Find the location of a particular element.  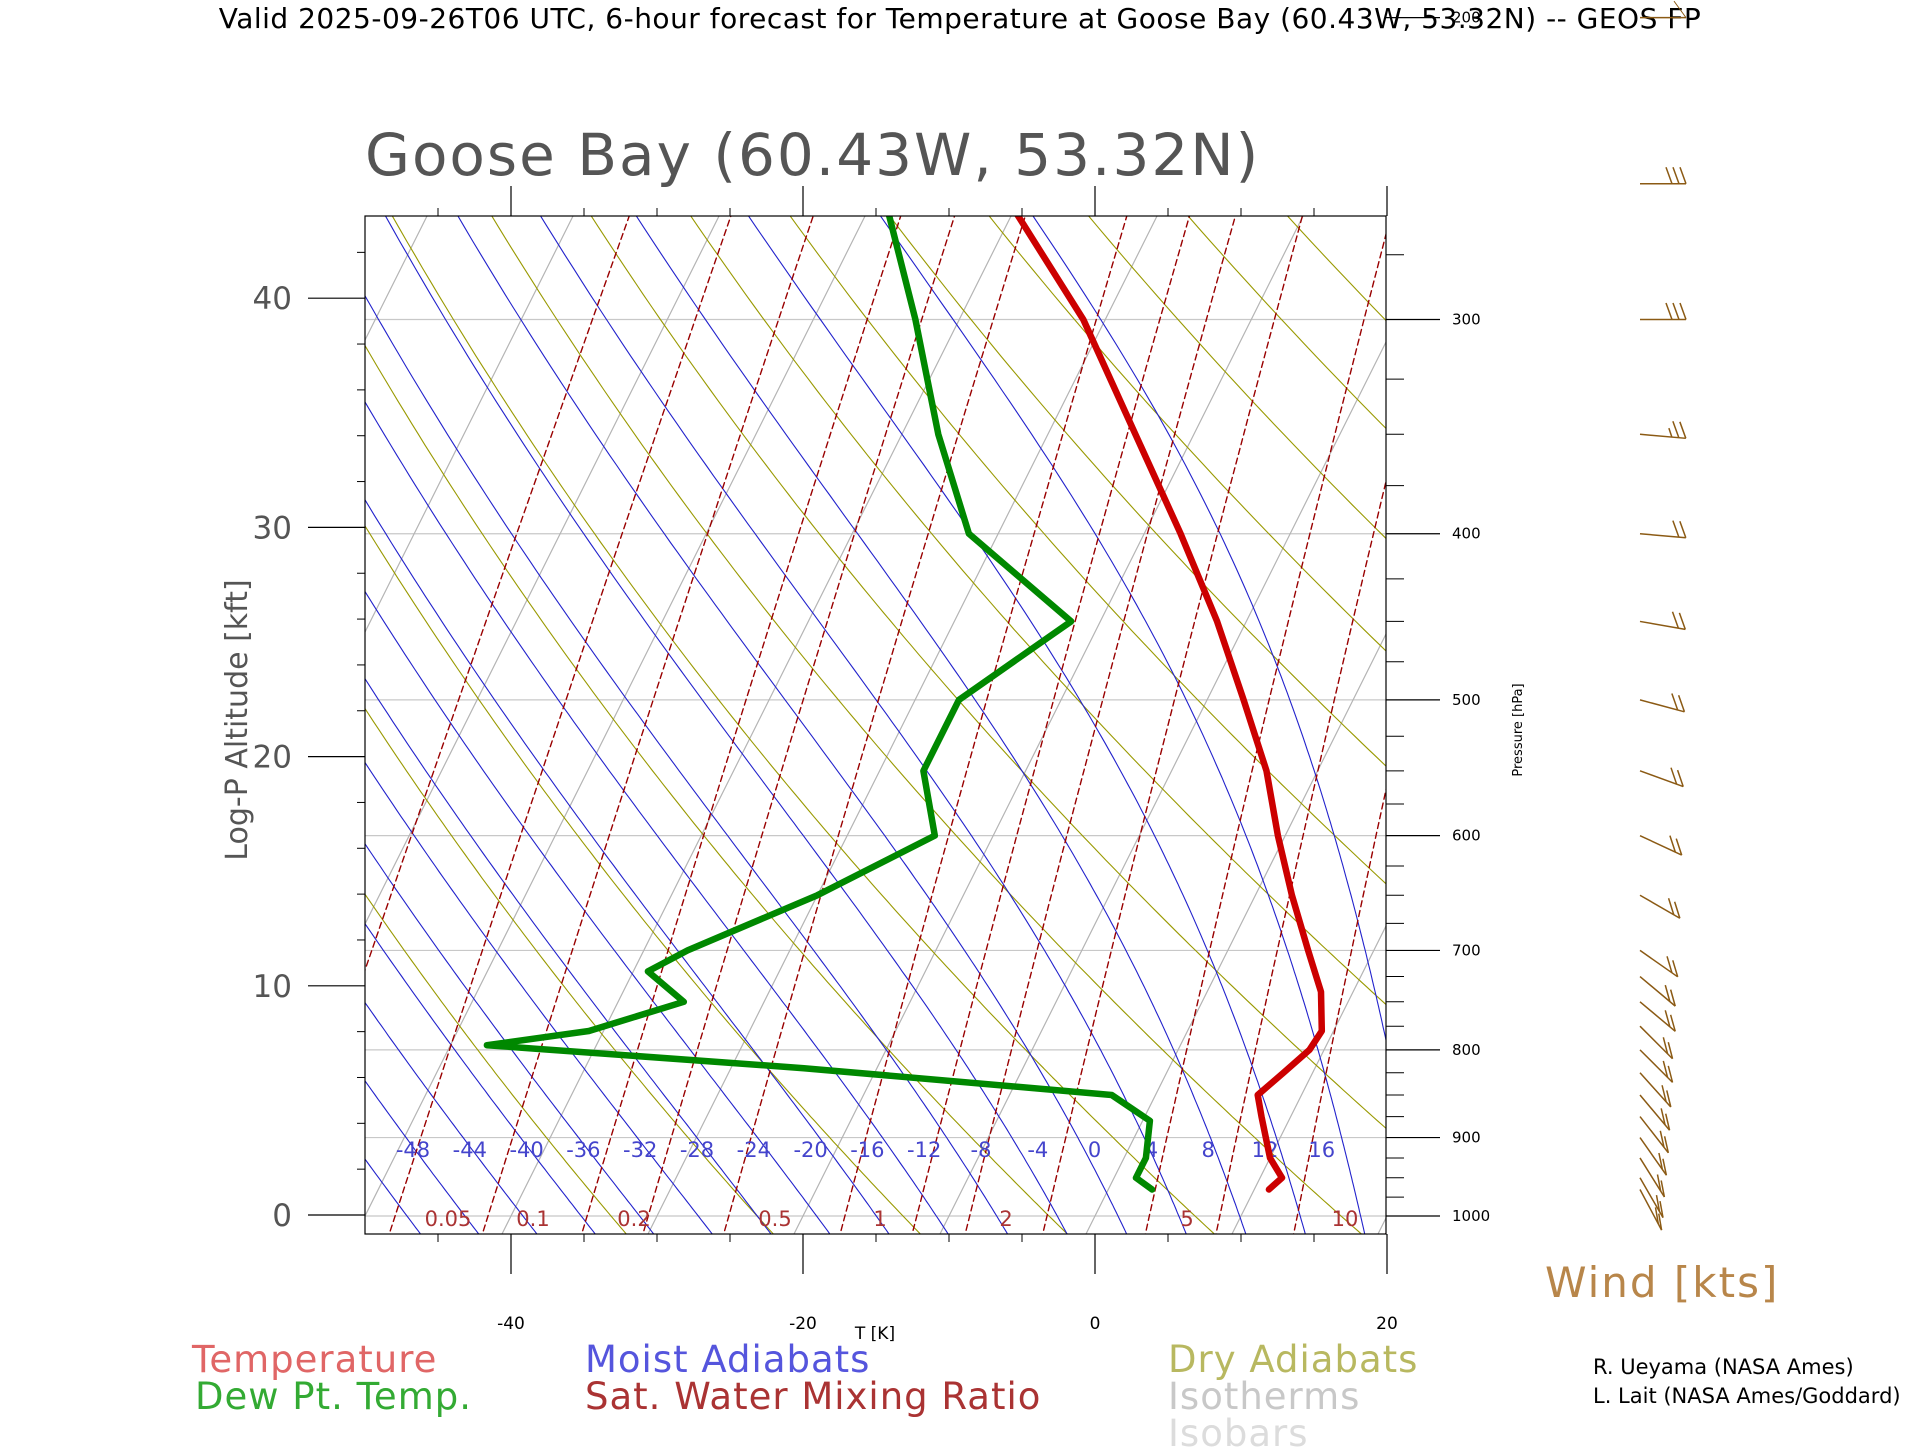

x-tick-label: -20 is located at coordinates (803, 1324).